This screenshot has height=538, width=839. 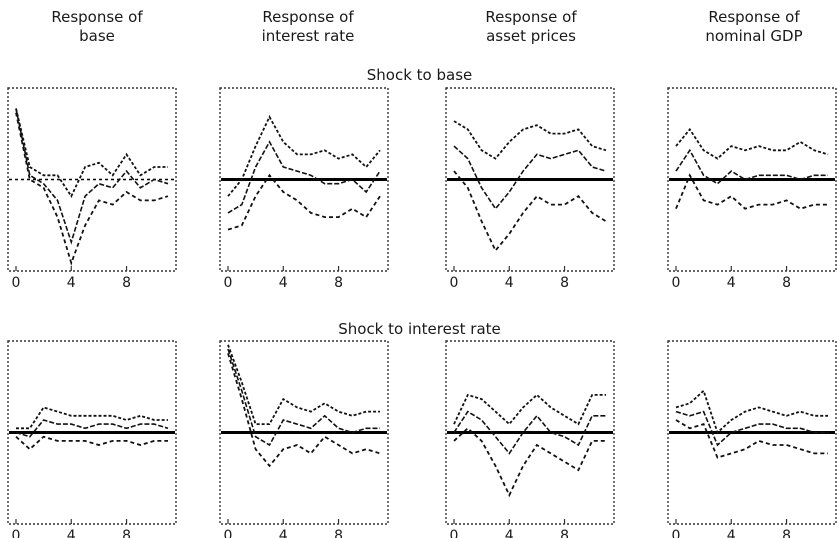 What do you see at coordinates (97, 26) in the screenshot?
I see `column-title-base: Response of base` at bounding box center [97, 26].